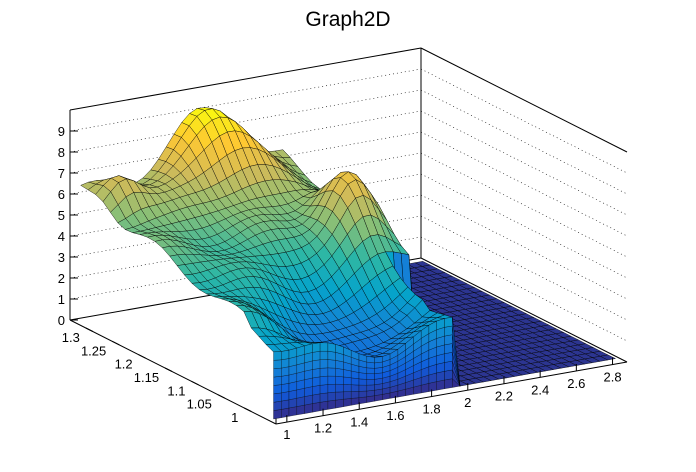  I want to click on x-axis-ticks: 1 1.2 1.4 1.6 1.8 2 2.2 2.4 2.6 2.8, so click(452, 399).